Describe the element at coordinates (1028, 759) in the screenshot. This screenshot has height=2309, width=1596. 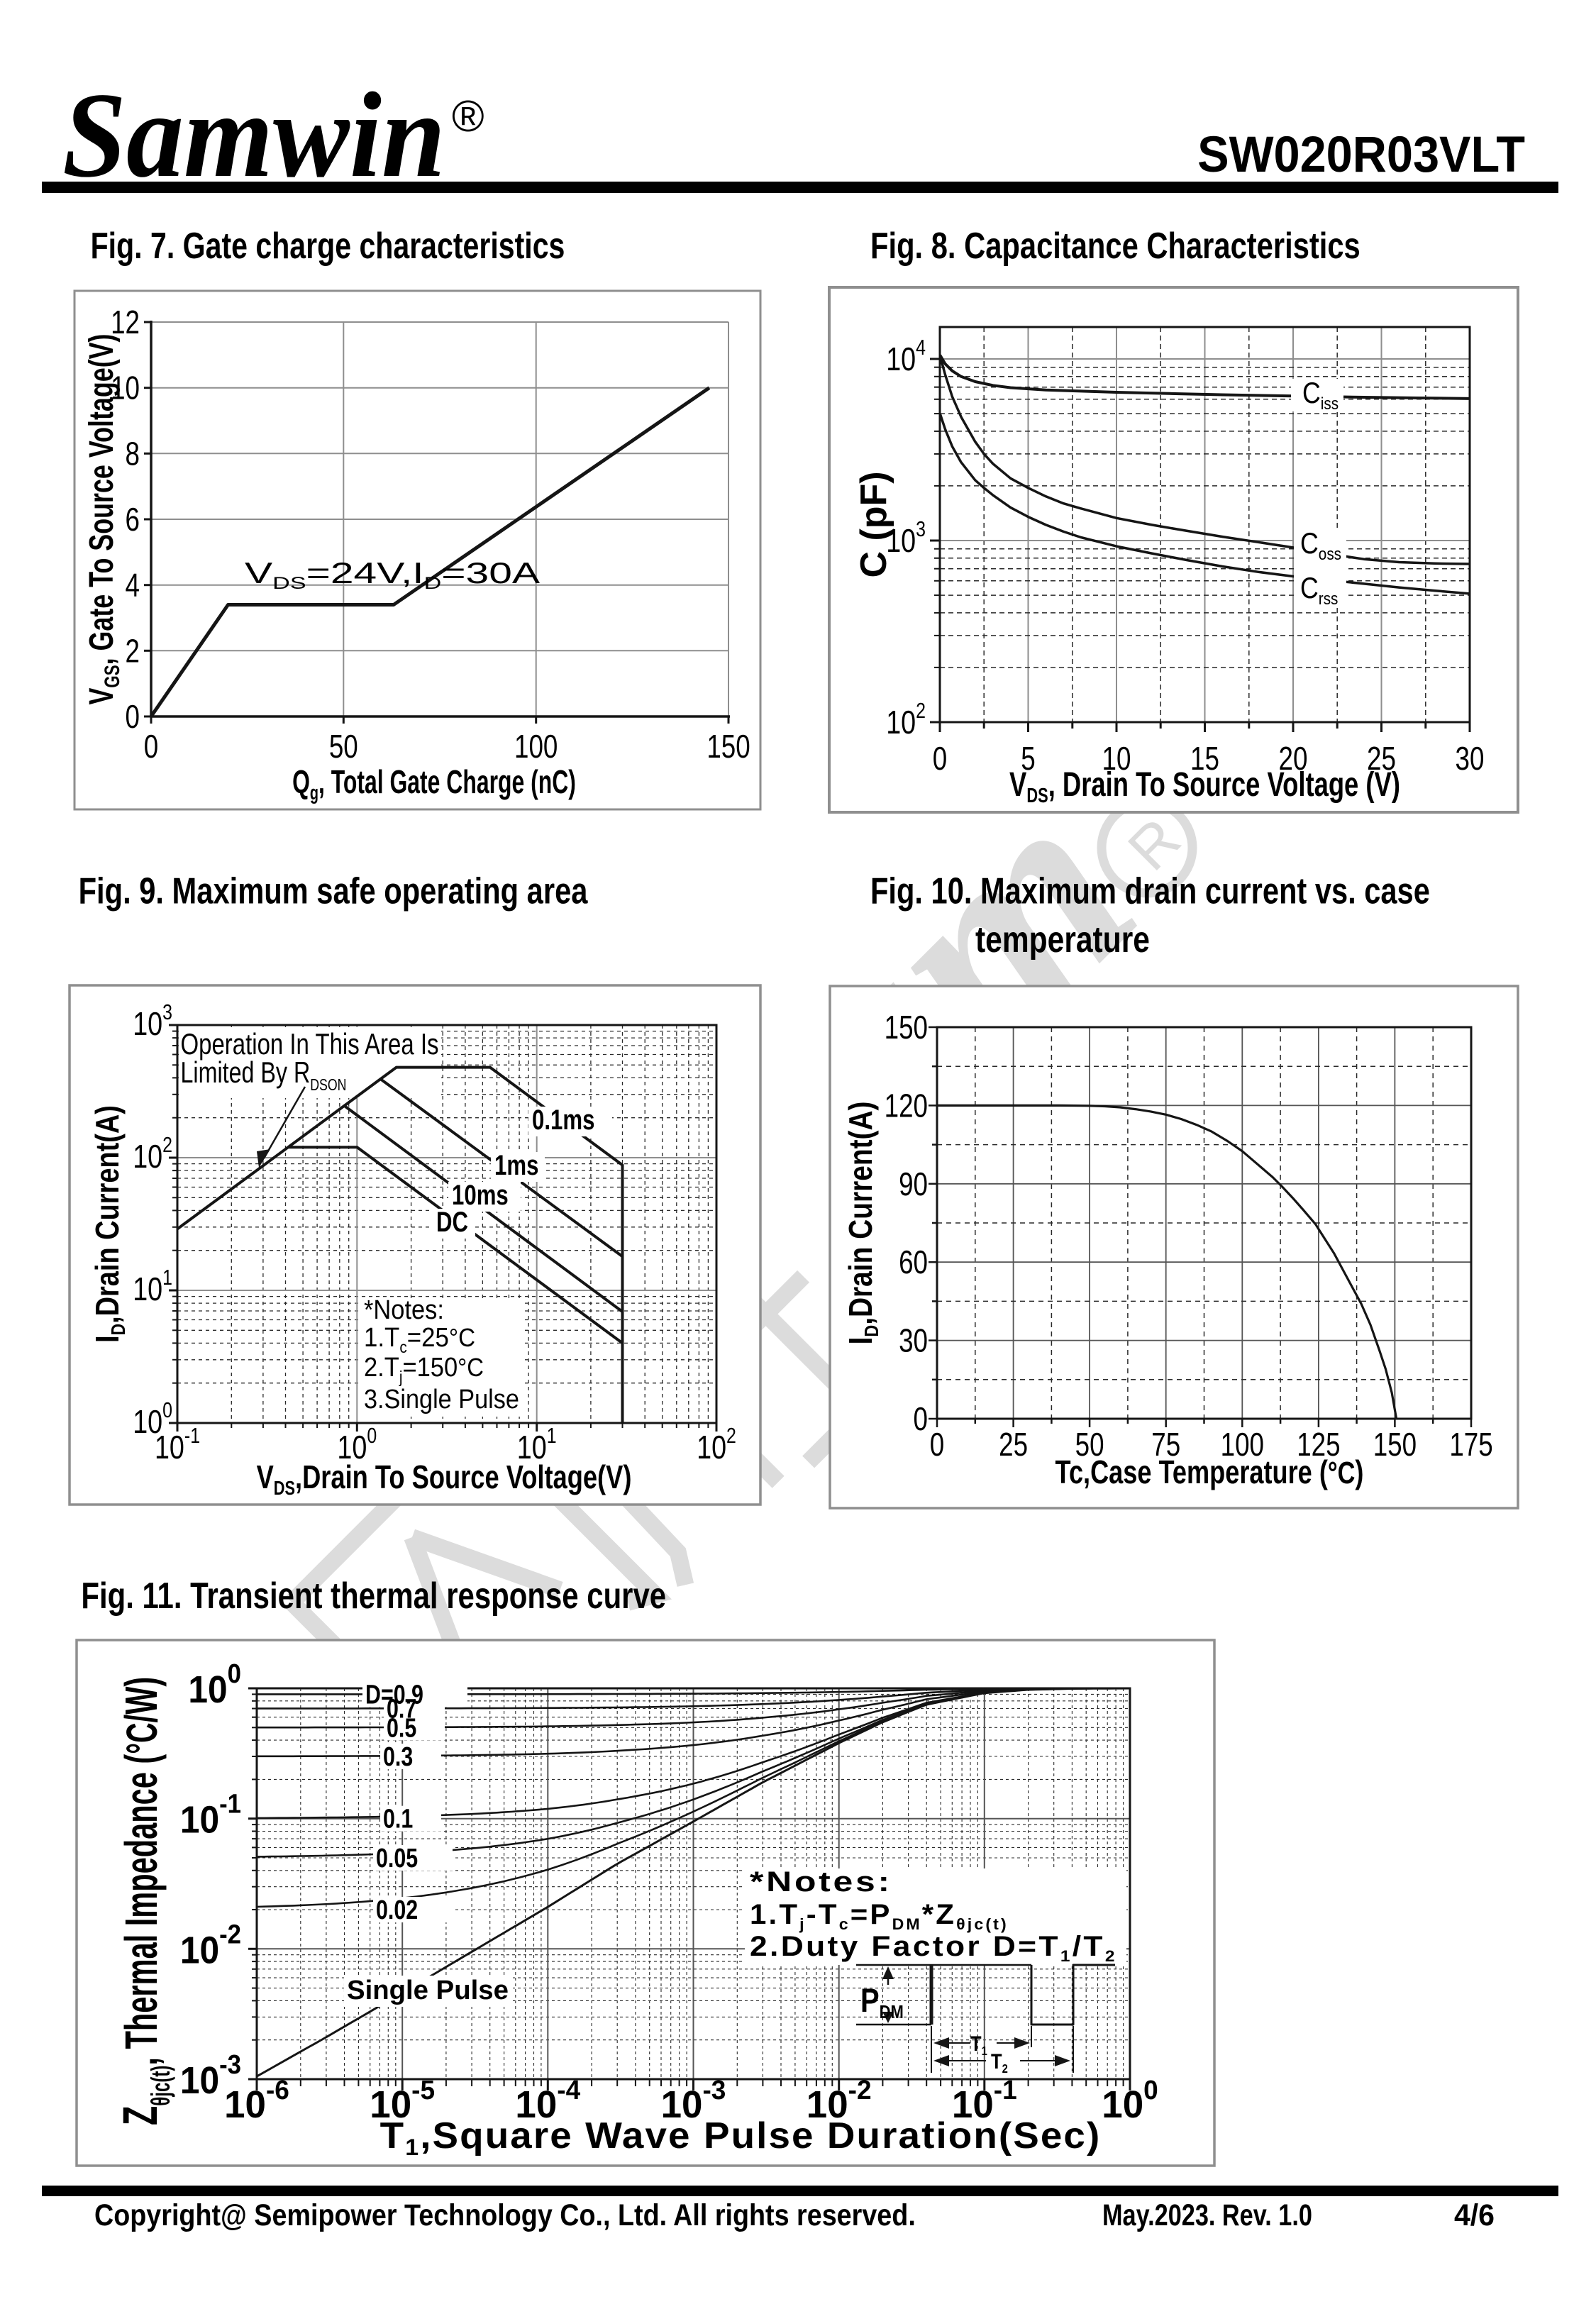
I see `svg-text: 5` at that location.